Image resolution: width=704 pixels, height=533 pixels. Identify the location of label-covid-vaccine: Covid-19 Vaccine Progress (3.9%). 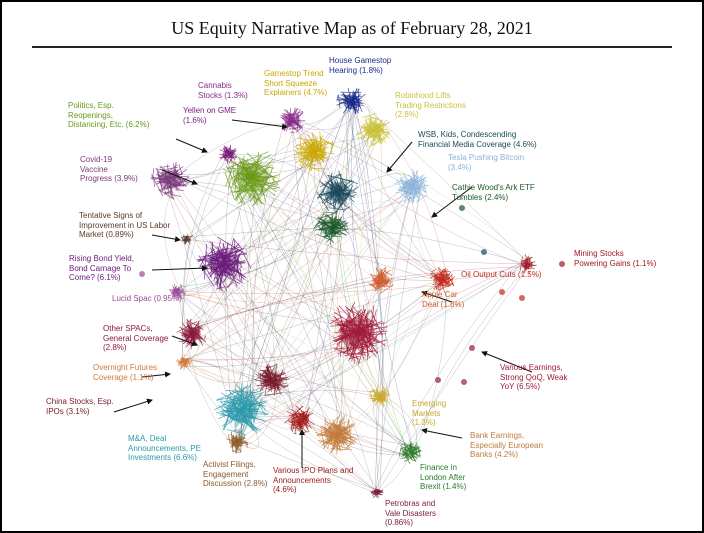
(109, 169).